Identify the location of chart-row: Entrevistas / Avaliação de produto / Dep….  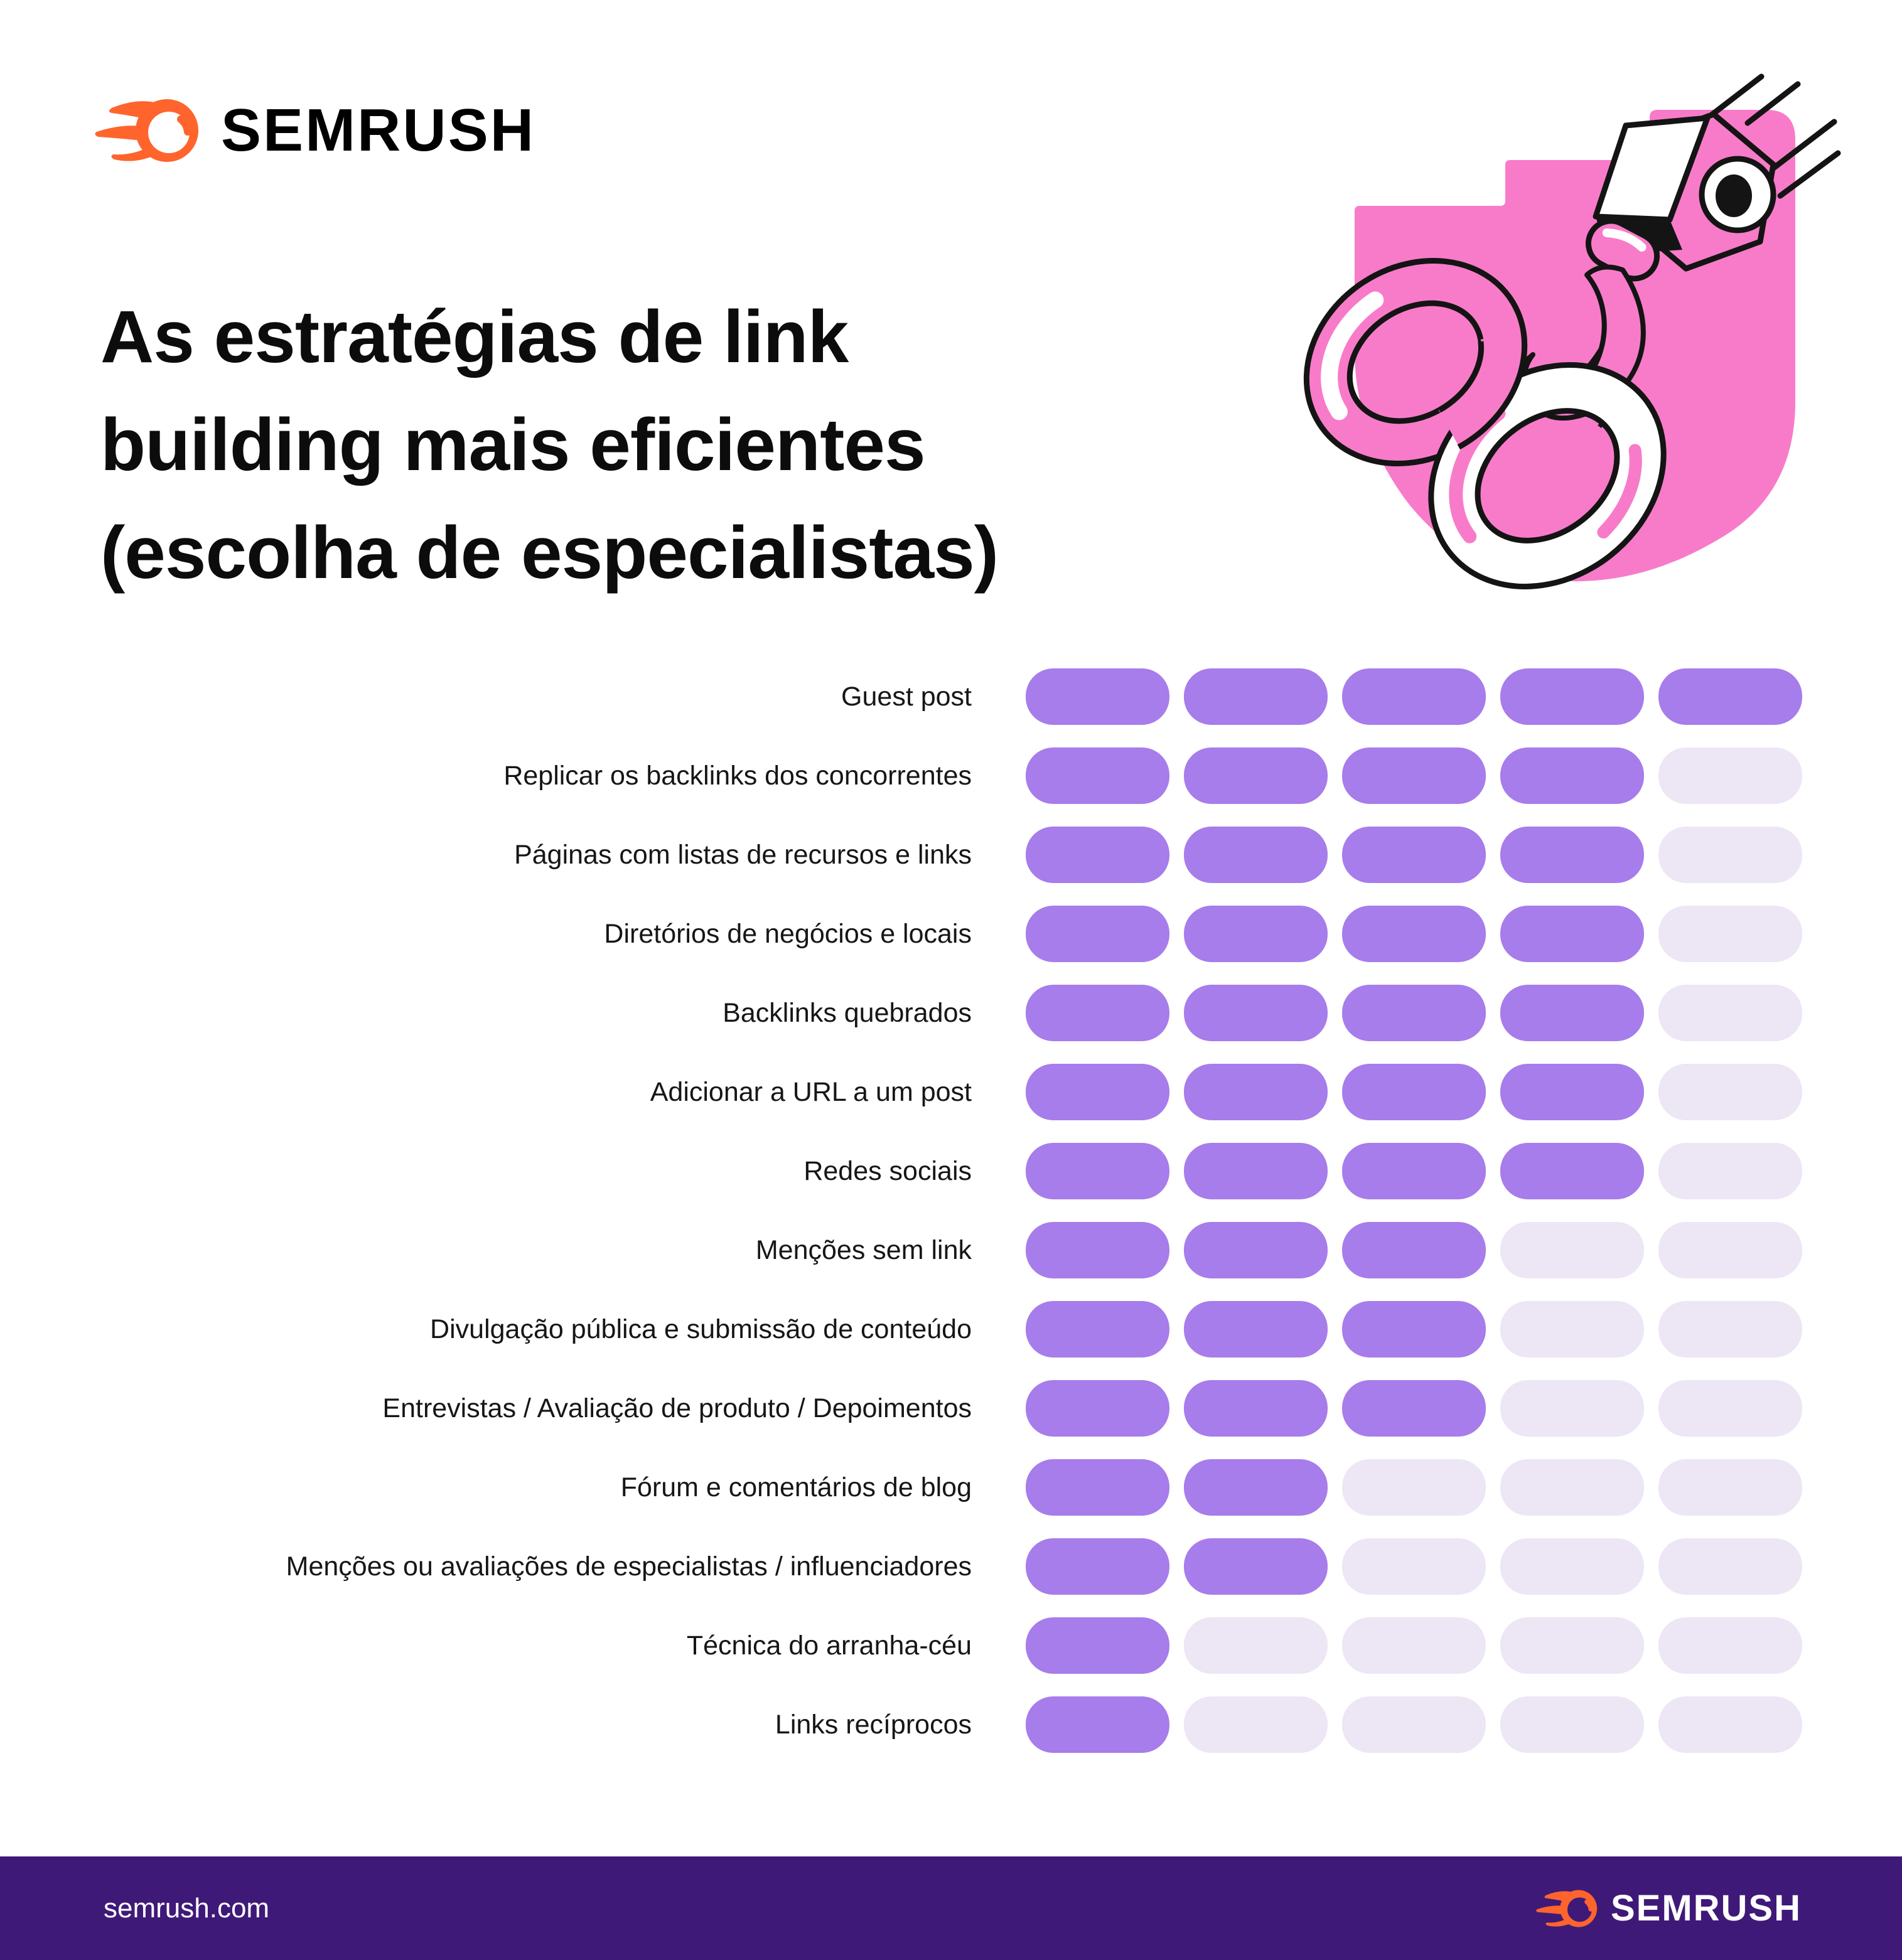
(951, 1408).